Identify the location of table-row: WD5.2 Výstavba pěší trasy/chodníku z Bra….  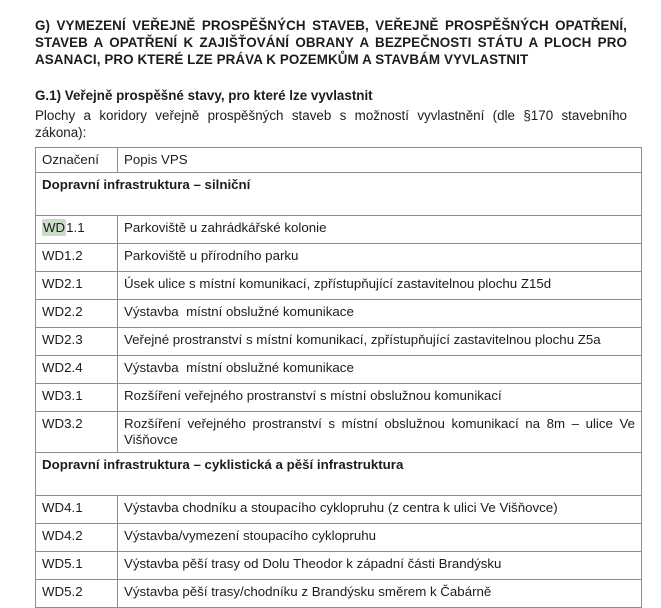
(338, 593).